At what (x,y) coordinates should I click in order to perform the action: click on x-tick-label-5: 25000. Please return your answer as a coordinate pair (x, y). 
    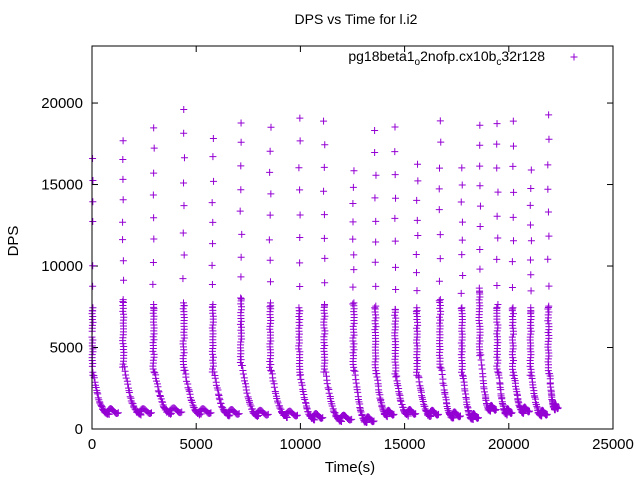
    Looking at the image, I should click on (613, 444).